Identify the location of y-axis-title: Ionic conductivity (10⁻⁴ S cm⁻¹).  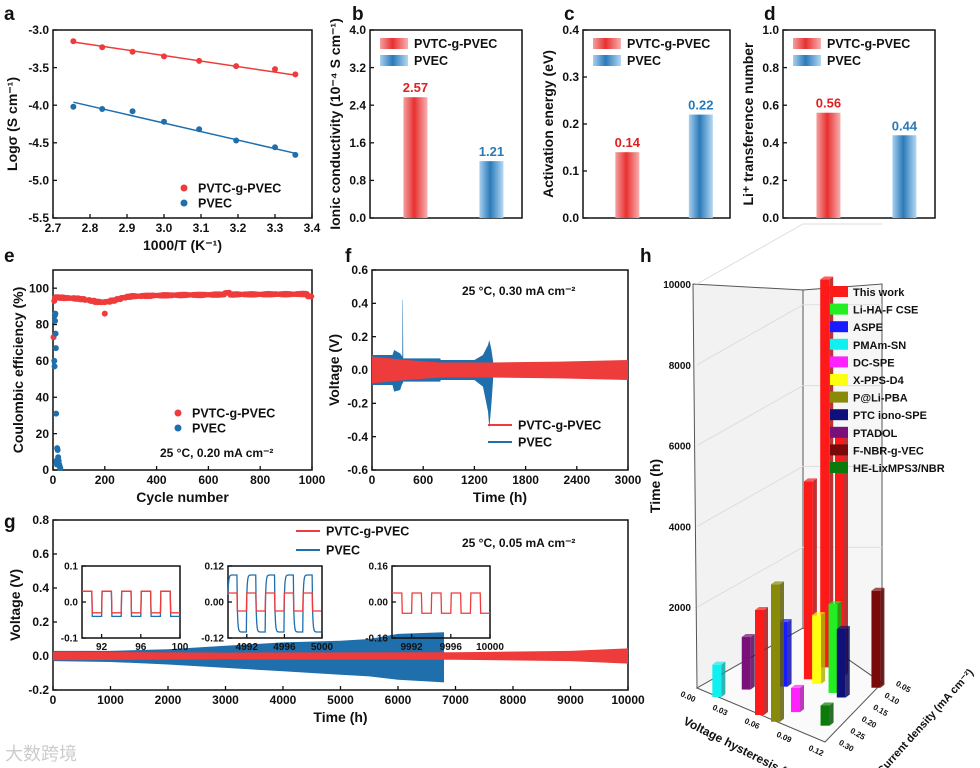
(335, 124).